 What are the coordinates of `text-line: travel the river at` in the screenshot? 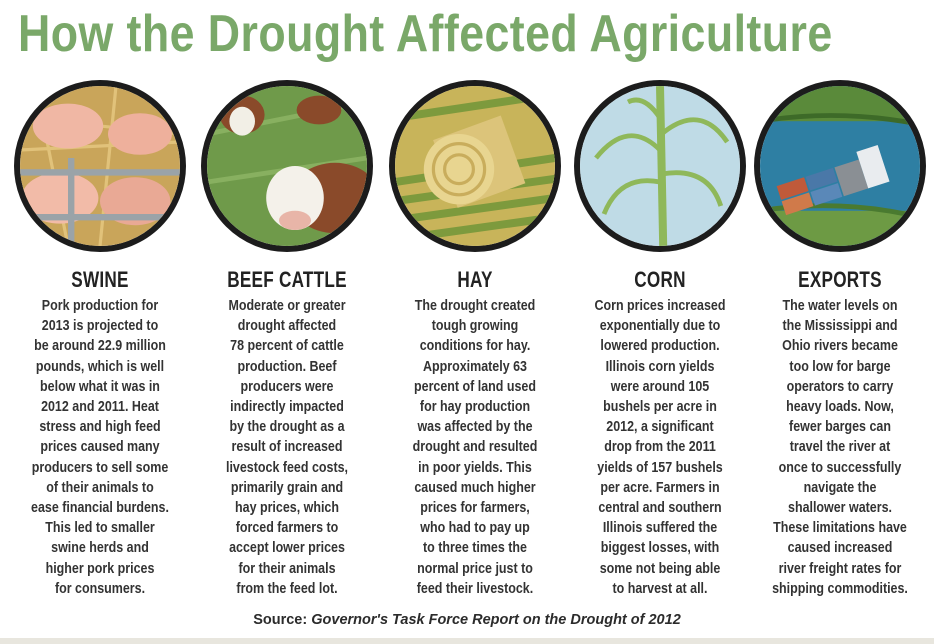 It's located at (840, 447).